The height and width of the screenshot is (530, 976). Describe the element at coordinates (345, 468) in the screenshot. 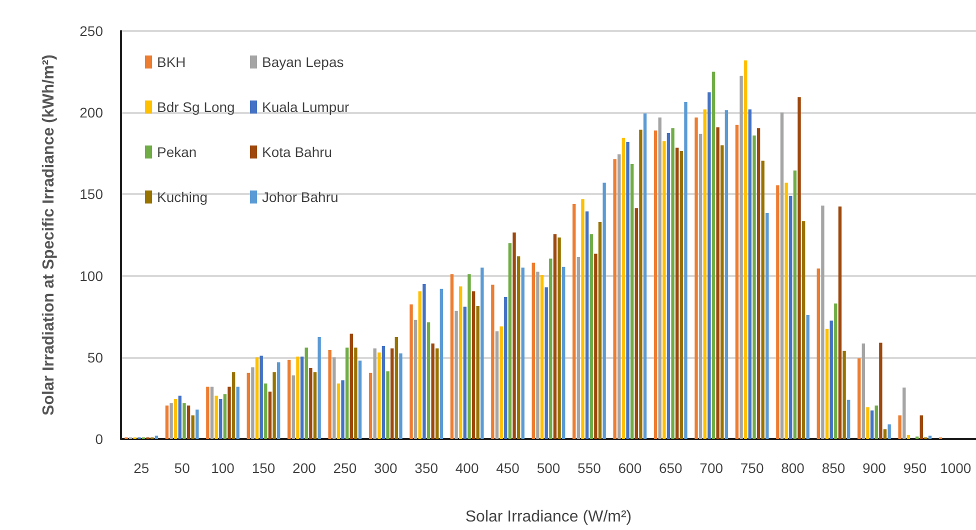

I see `x-tick-label: 250` at that location.